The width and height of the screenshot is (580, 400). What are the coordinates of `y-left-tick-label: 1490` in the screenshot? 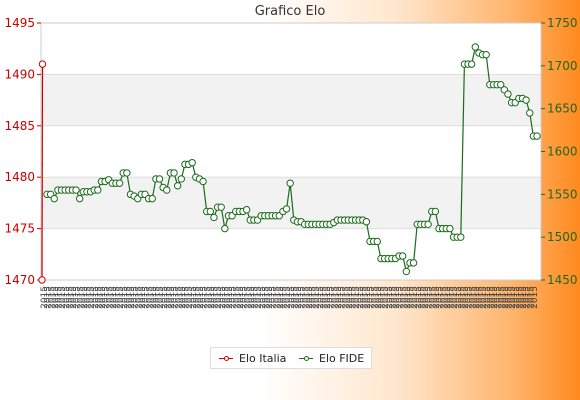 It's located at (19, 74).